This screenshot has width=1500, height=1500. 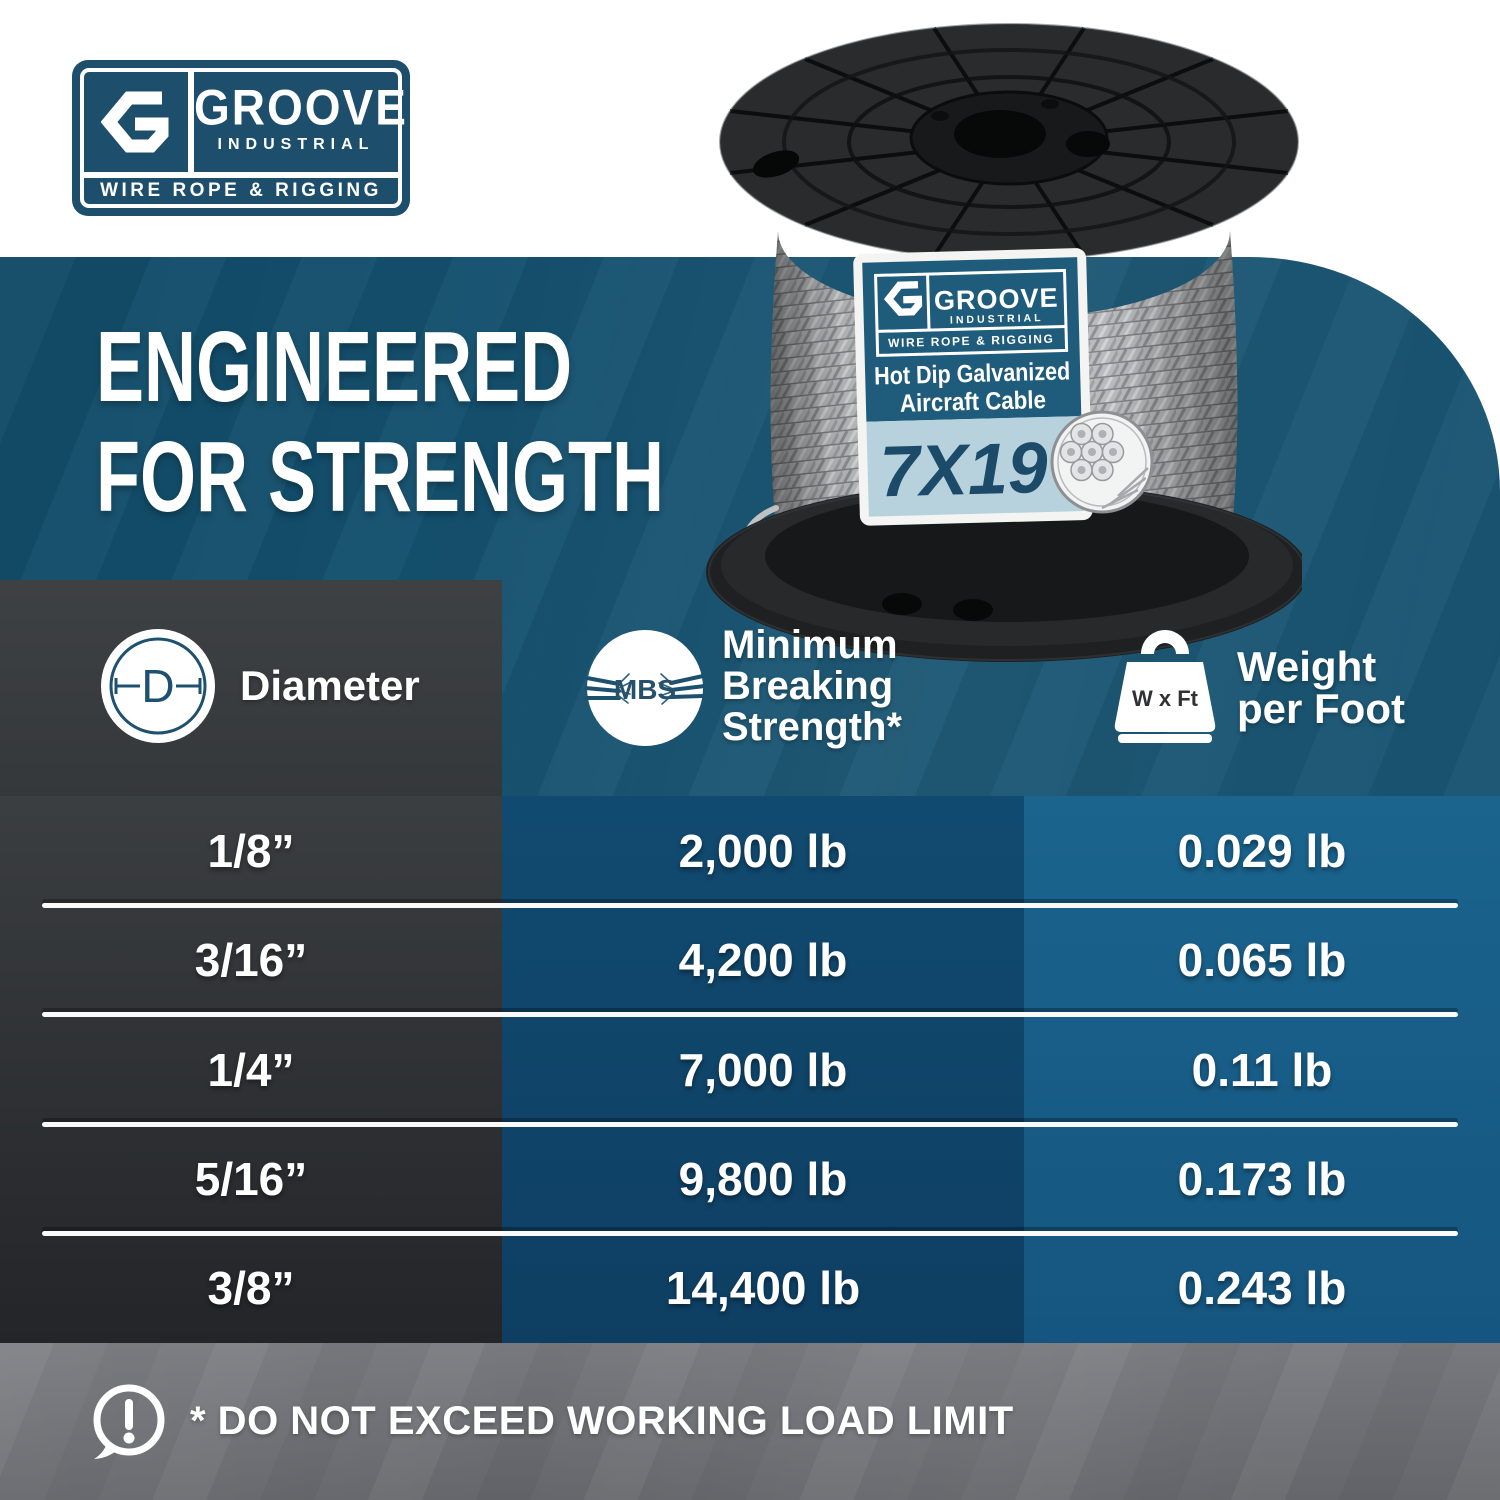 I want to click on diameter-icon: D, so click(x=158, y=686).